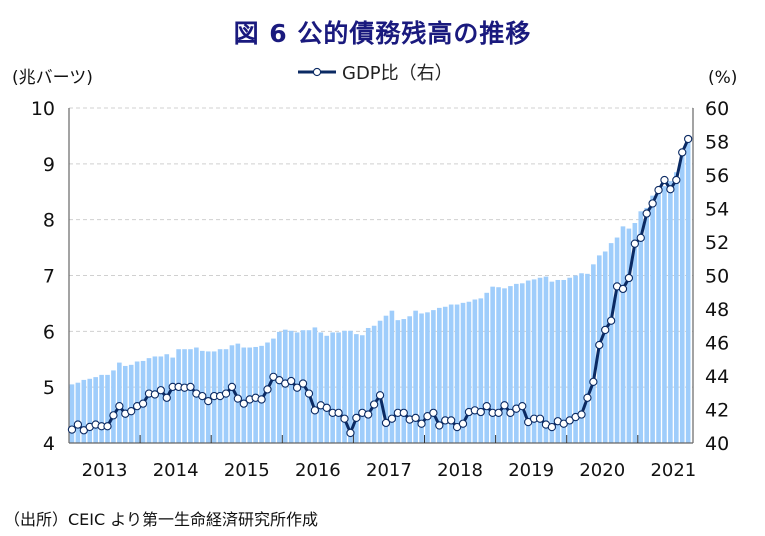 The width and height of the screenshot is (765, 536). I want to click on right-tick-label: 50, so click(717, 277).